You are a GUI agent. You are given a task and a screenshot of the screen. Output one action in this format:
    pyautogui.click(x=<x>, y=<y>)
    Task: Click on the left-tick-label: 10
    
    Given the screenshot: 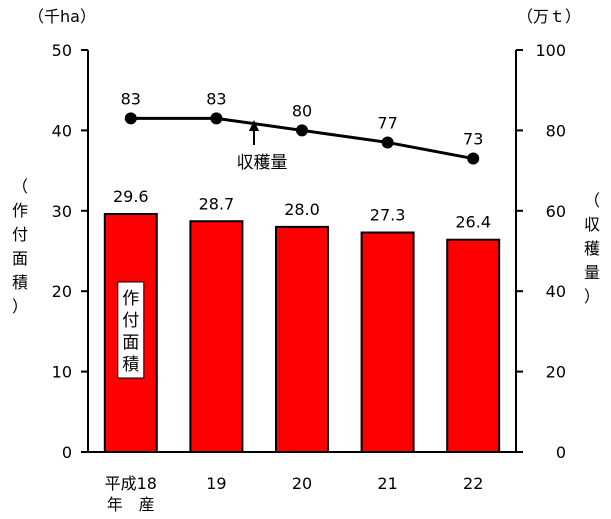 What is the action you would take?
    pyautogui.click(x=62, y=372)
    